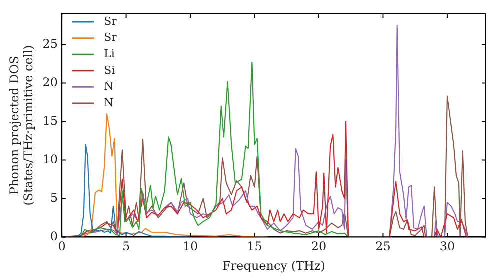 Image resolution: width=500 pixels, height=280 pixels. Describe the element at coordinates (21, 125) in the screenshot. I see `y-axis-title: Phonon projected DOS (States/THz·primitive cell)` at that location.